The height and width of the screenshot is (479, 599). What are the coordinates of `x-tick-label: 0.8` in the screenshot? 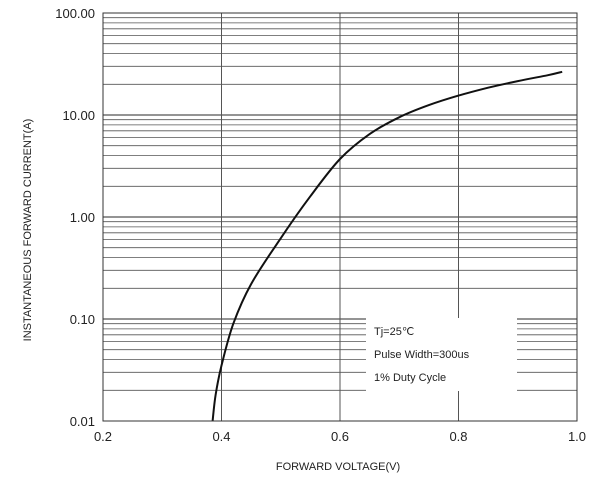 It's located at (458, 436).